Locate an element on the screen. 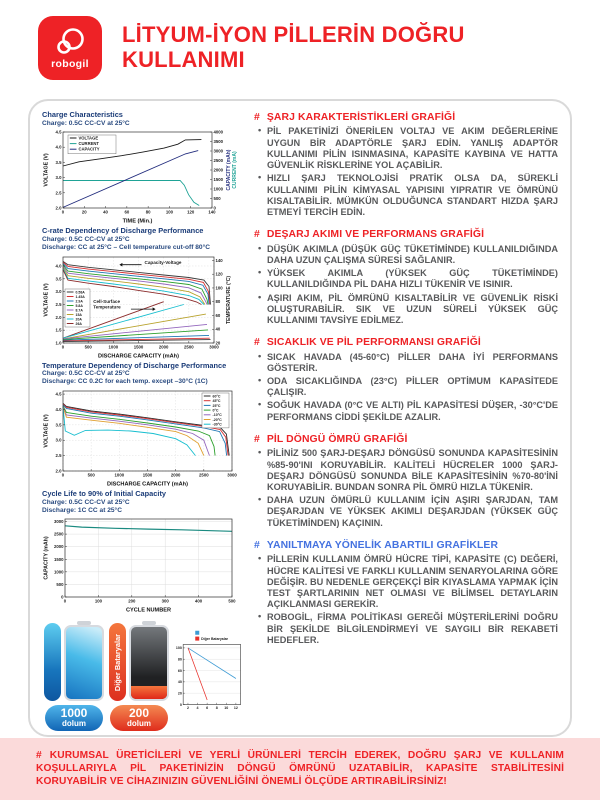 The width and height of the screenshot is (600, 800). full-battery-icon is located at coordinates (84, 661).